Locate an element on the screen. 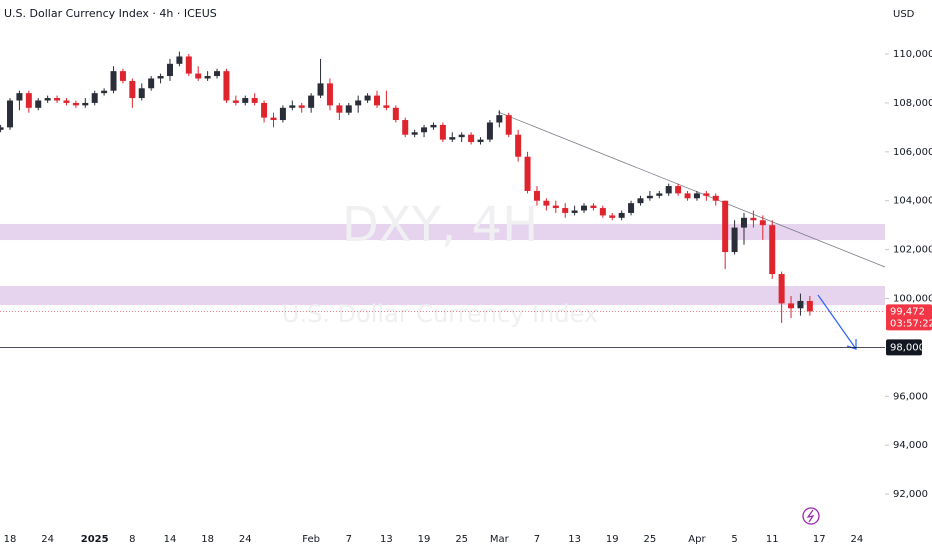 The width and height of the screenshot is (932, 550). x-tick-label: 24 is located at coordinates (245, 539).